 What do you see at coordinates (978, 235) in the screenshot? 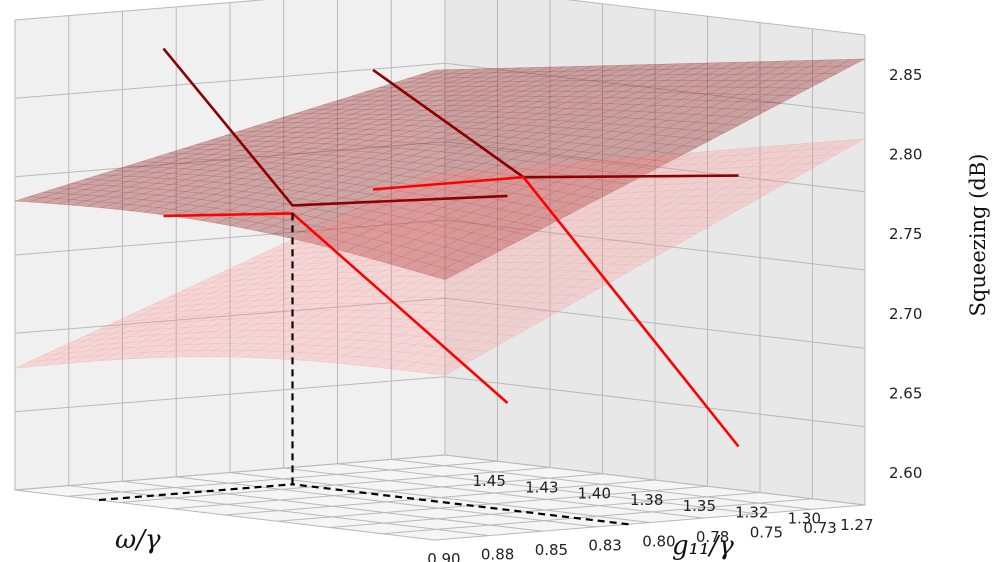
I see `z-axis-label: Squeezing (dB)` at bounding box center [978, 235].